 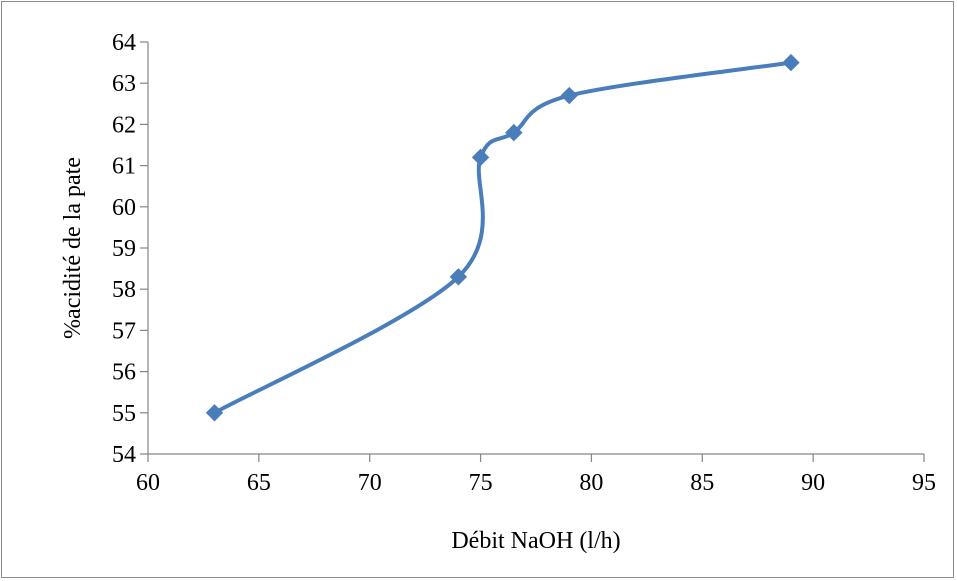 I want to click on x-tick-label: 90, so click(x=813, y=483).